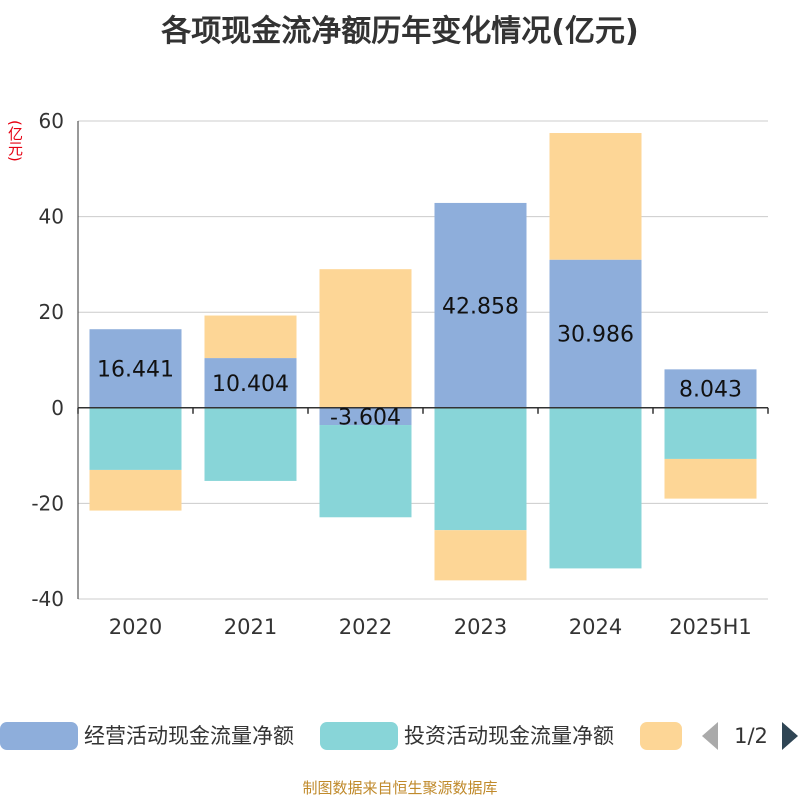 This screenshot has height=800, width=800. I want to click on legend-prev-page-icon, so click(710, 736).